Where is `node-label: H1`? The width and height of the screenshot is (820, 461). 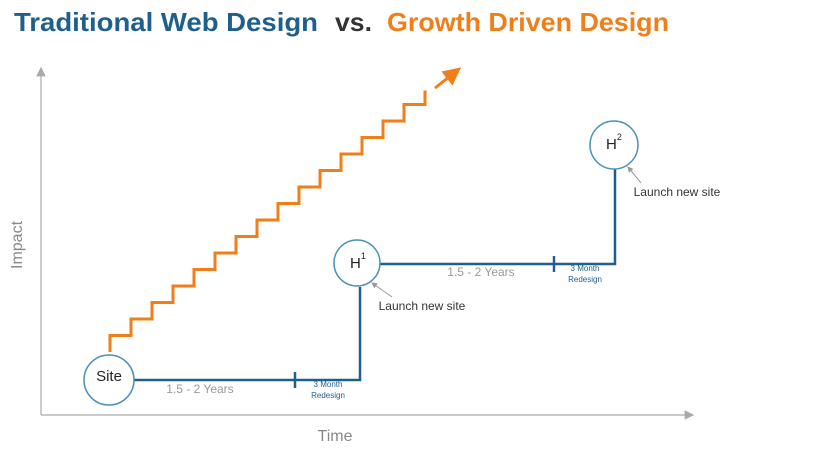
node-label: H1 is located at coordinates (358, 261).